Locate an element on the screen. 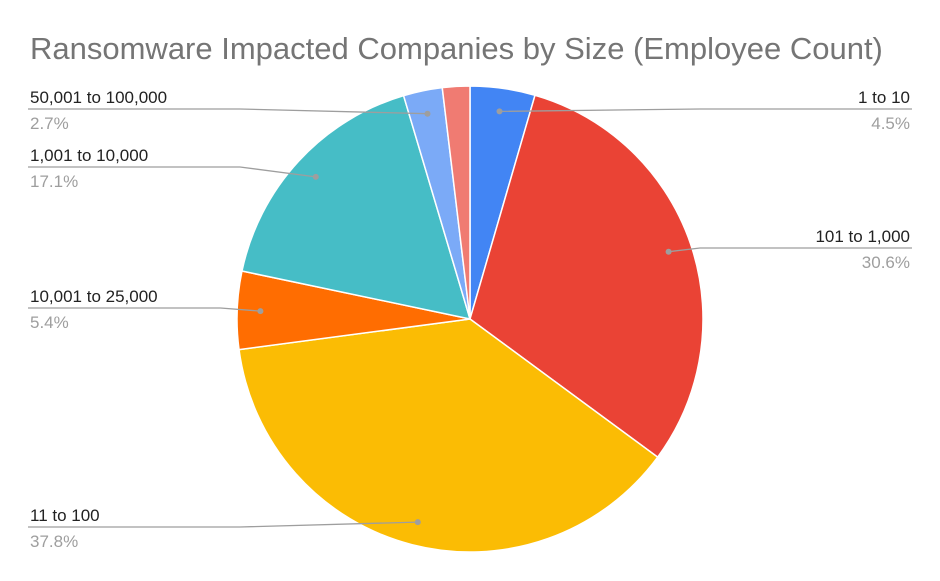  slice-percent-1-001-to-10-000: 17.1% is located at coordinates (54, 181).